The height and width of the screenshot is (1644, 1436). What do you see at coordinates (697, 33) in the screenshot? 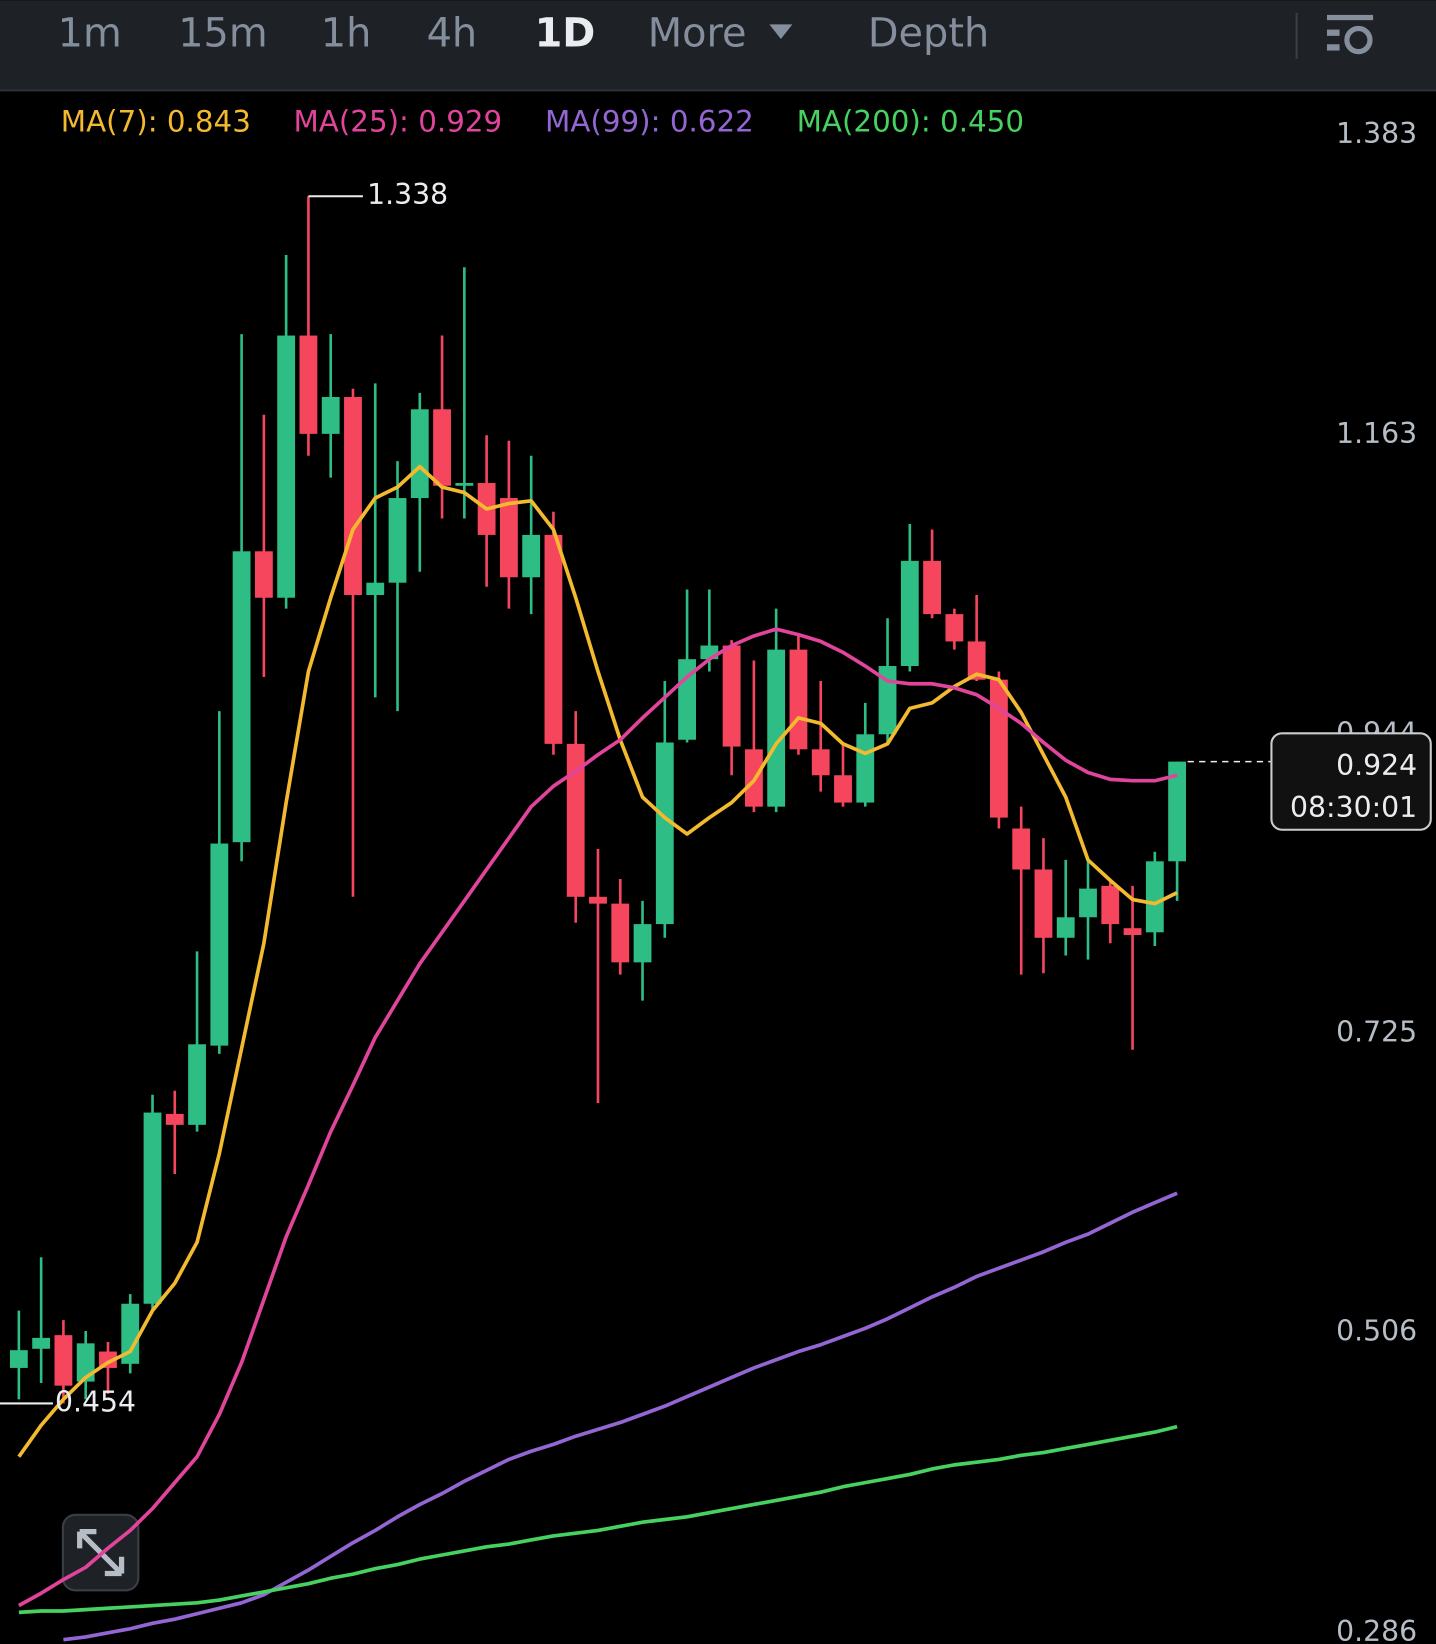
I see `tab: More` at bounding box center [697, 33].